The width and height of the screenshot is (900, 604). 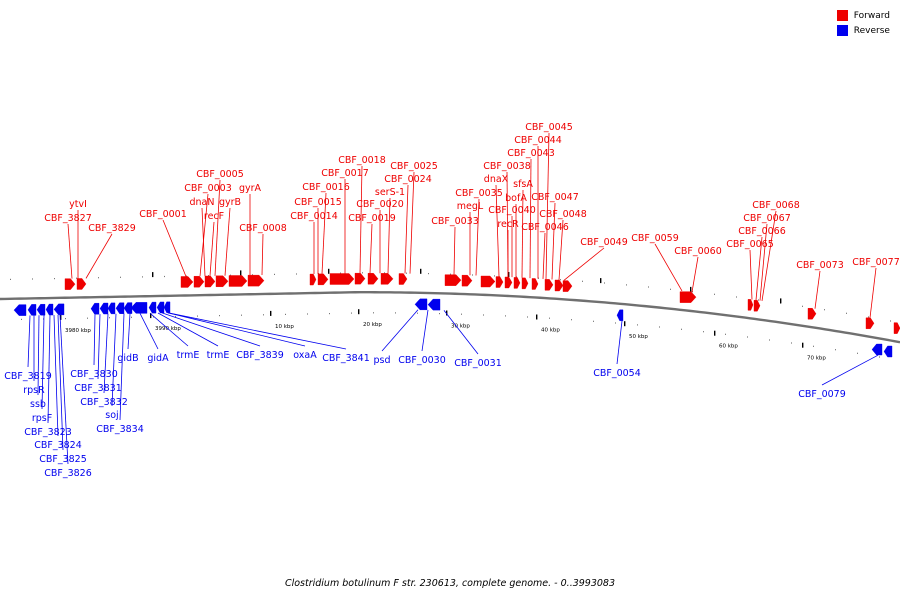 I want to click on forward-gene-label: CBF_0020, so click(x=380, y=204).